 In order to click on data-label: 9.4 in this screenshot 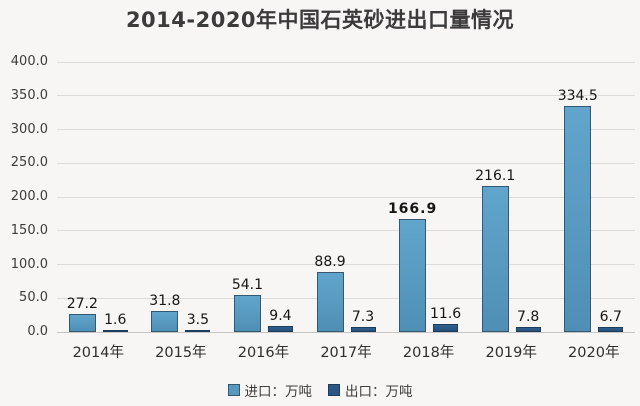, I will do `click(280, 315)`.